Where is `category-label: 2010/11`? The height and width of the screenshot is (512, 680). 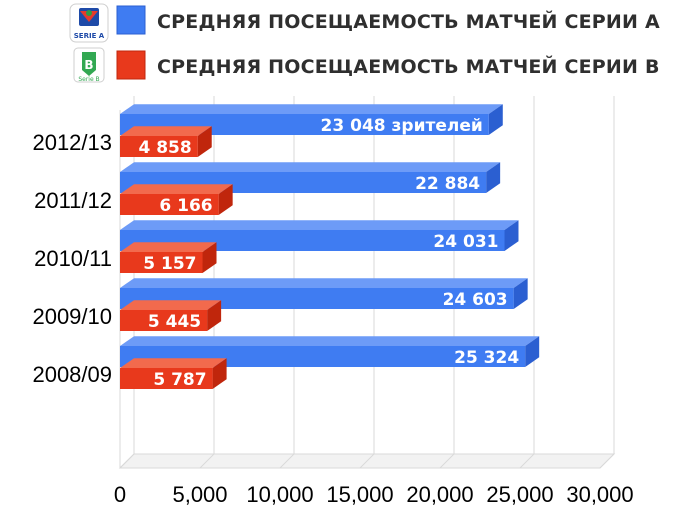 category-label: 2010/11 is located at coordinates (73, 258).